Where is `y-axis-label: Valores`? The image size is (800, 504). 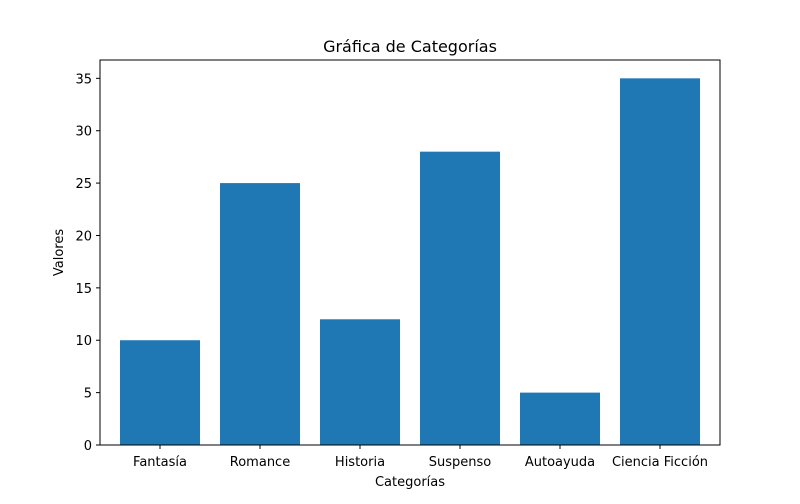
y-axis-label: Valores is located at coordinates (59, 252).